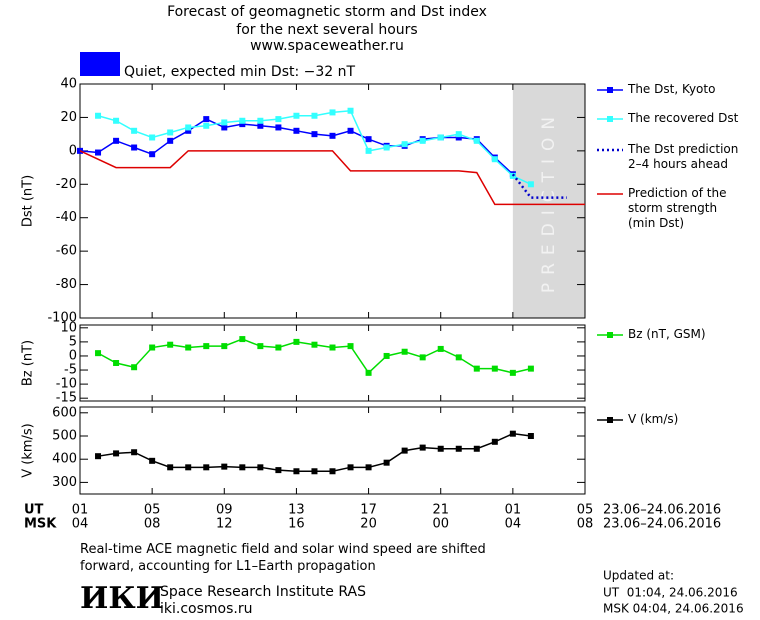  I want to click on status-swatch, so click(100, 64).